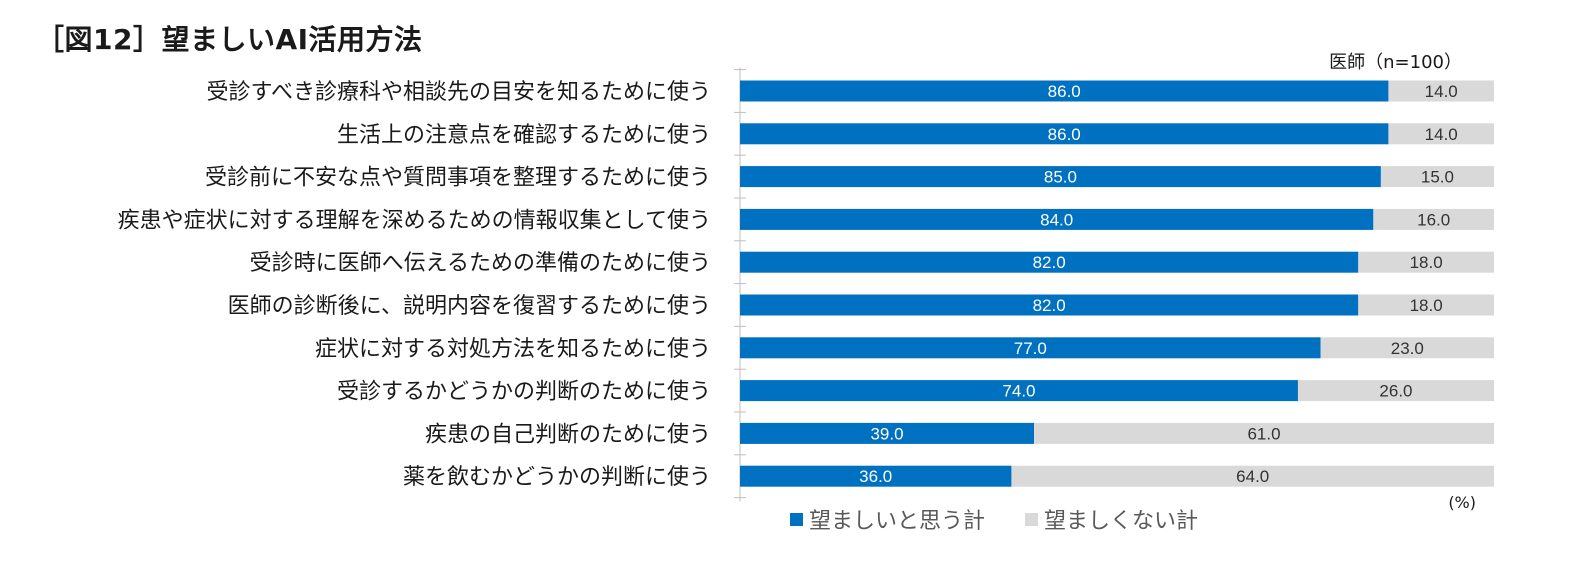 The height and width of the screenshot is (561, 1580). I want to click on data-label-negative: 26.0, so click(1395, 391).